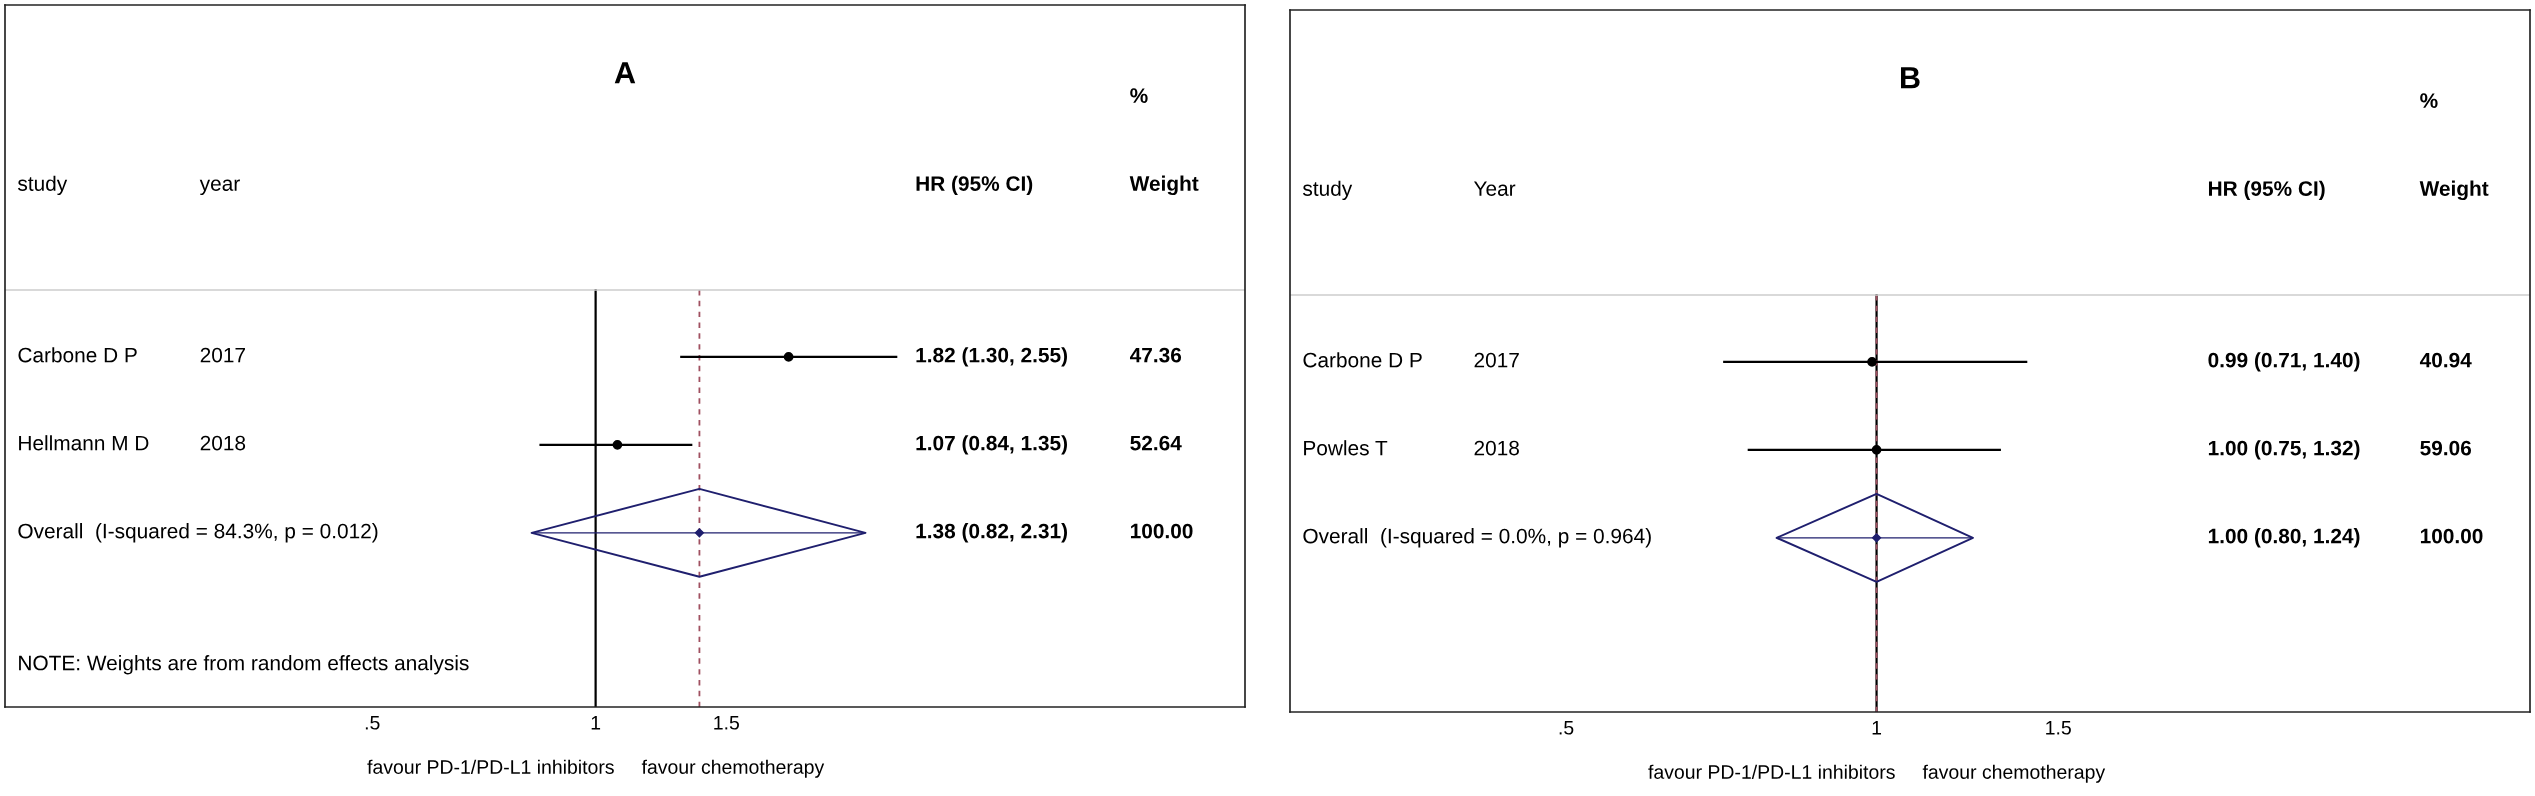  Describe the element at coordinates (219, 187) in the screenshot. I see `text: year` at that location.